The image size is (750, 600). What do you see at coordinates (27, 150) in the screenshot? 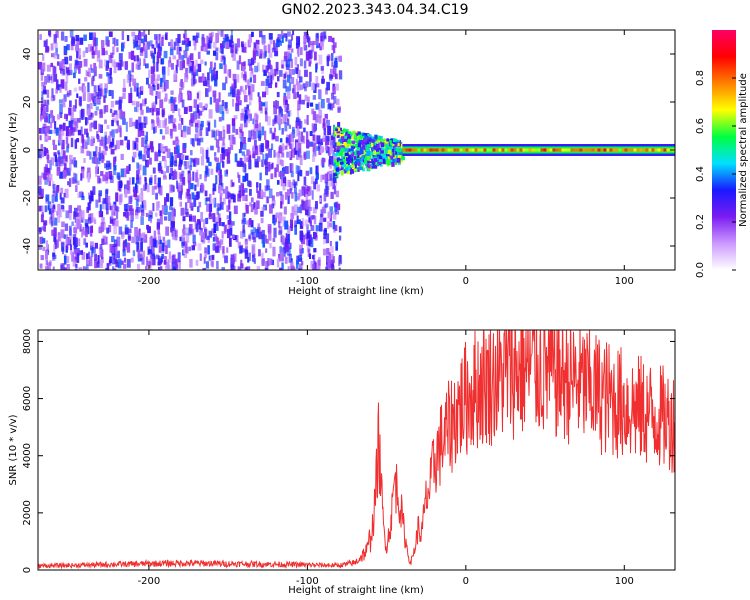
I see `y-tick-label: 0` at bounding box center [27, 150].